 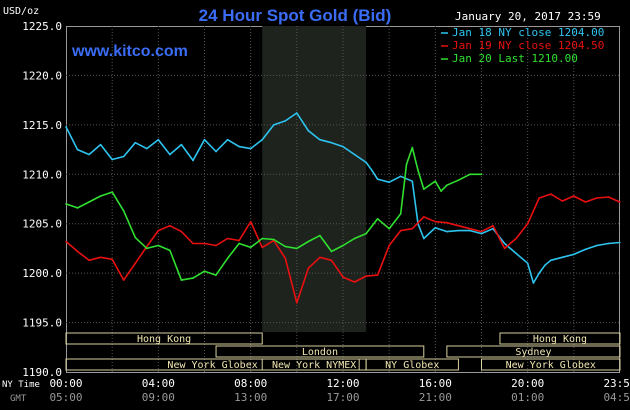 I want to click on y-tick-label: 1215.0, so click(x=42, y=125).